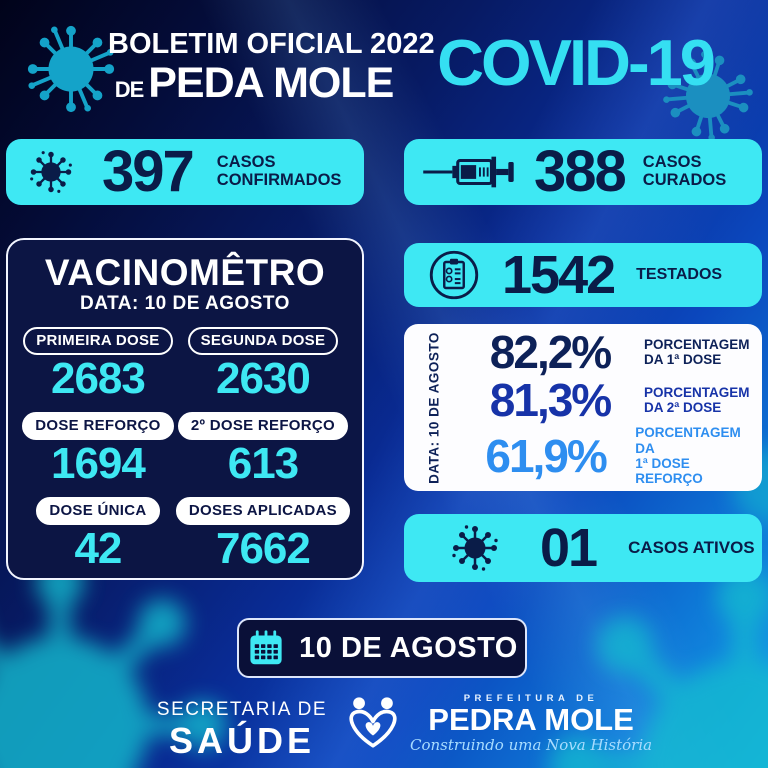  What do you see at coordinates (559, 275) in the screenshot?
I see `tested-value: 1542` at bounding box center [559, 275].